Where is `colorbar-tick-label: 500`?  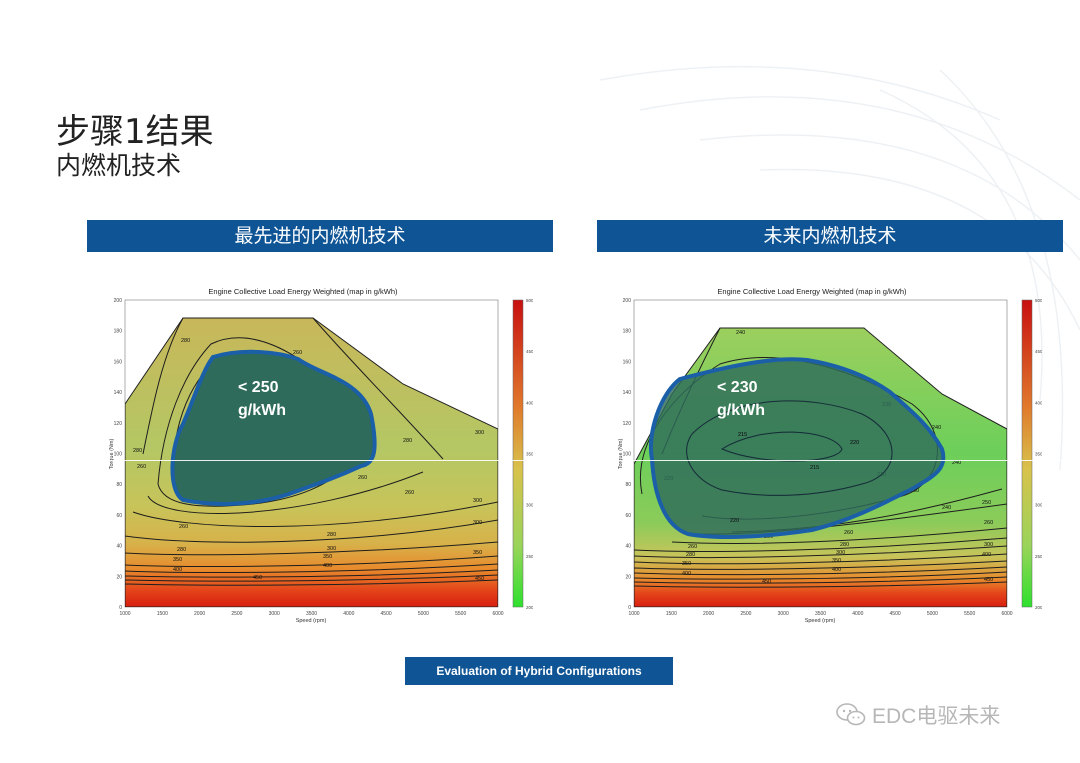
colorbar-tick-label: 500 is located at coordinates (529, 300).